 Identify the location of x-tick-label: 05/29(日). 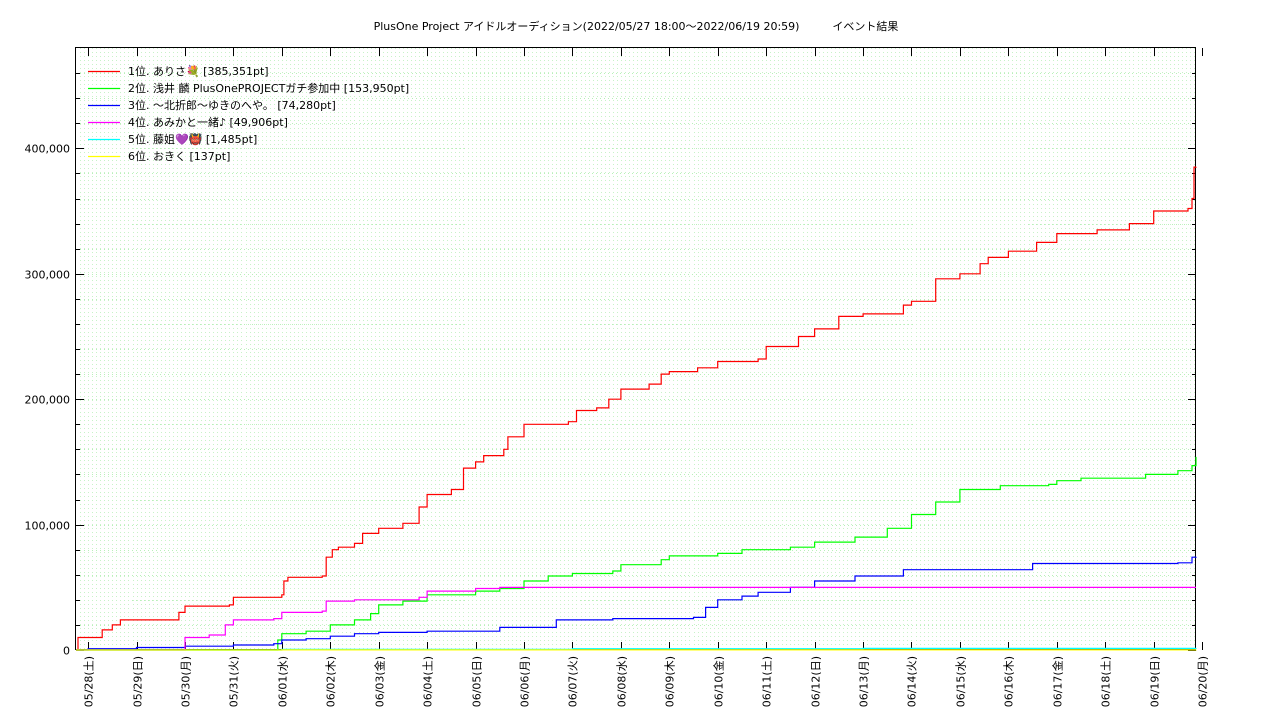
(138, 681).